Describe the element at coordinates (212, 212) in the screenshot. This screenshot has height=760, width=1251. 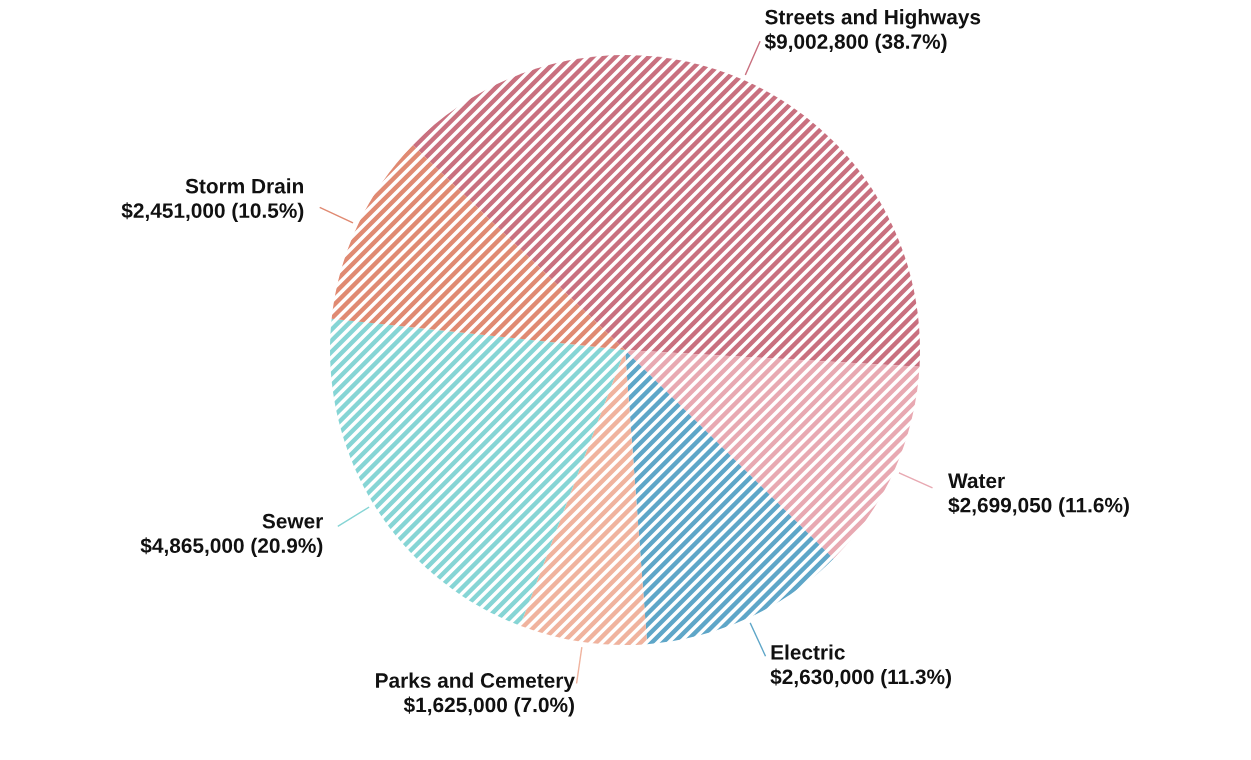
I see `data-label: $2,451,000 (10.5%)` at that location.